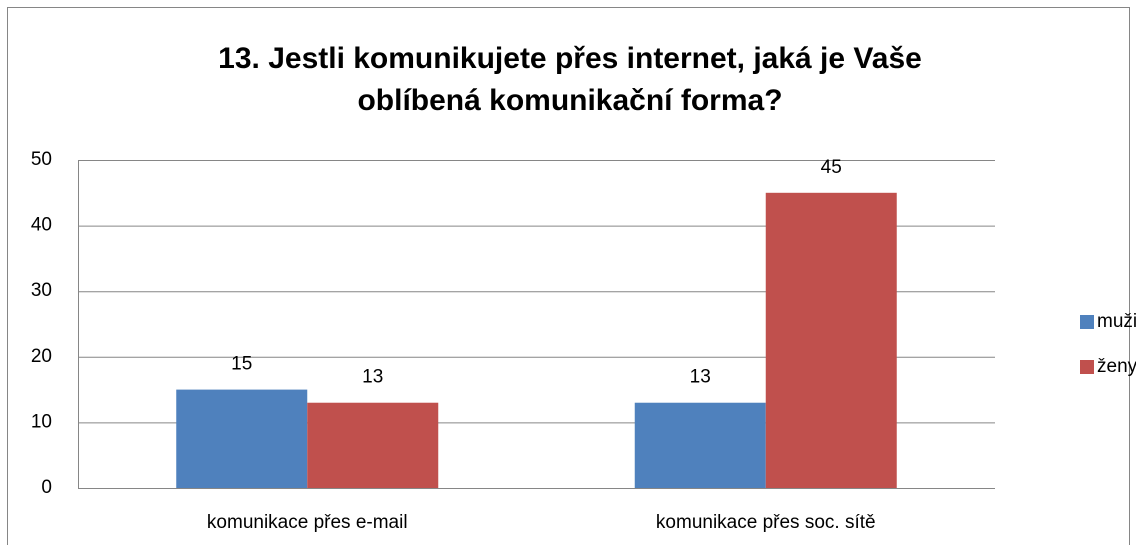  What do you see at coordinates (41, 290) in the screenshot?
I see `y-tick-label: 30` at bounding box center [41, 290].